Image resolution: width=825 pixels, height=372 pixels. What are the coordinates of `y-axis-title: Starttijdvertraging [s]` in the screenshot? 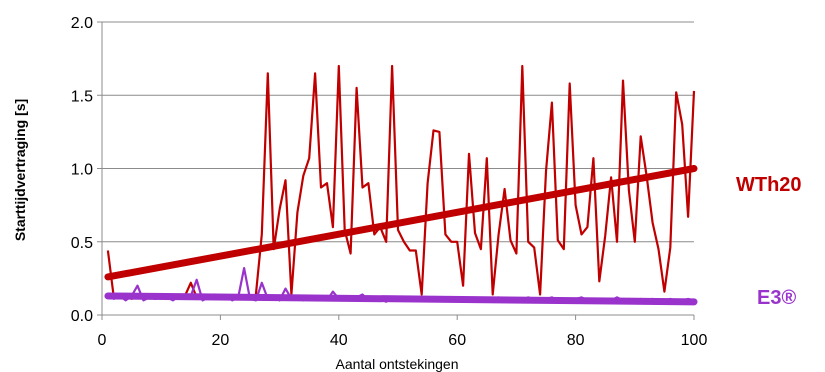 It's located at (20, 170).